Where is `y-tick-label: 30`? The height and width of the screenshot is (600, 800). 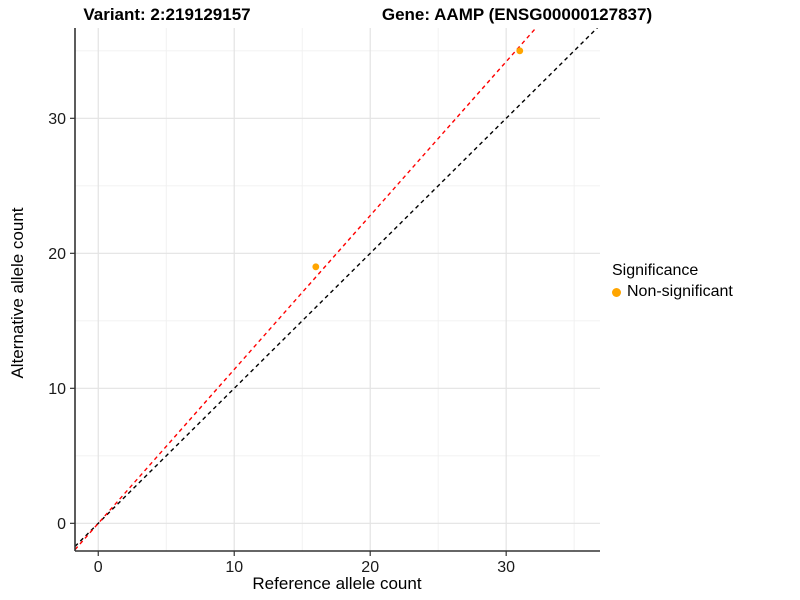 y-tick-label: 30 is located at coordinates (57, 119).